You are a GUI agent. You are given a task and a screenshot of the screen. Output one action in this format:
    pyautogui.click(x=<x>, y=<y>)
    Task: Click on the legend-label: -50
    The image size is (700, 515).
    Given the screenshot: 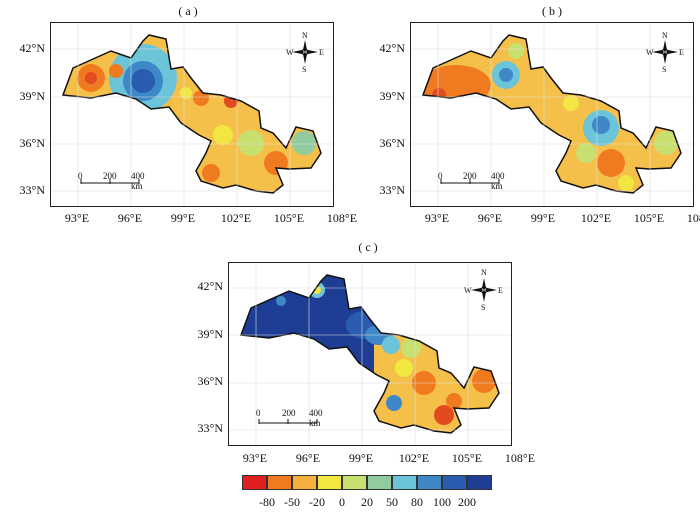 What is the action you would take?
    pyautogui.click(x=292, y=502)
    